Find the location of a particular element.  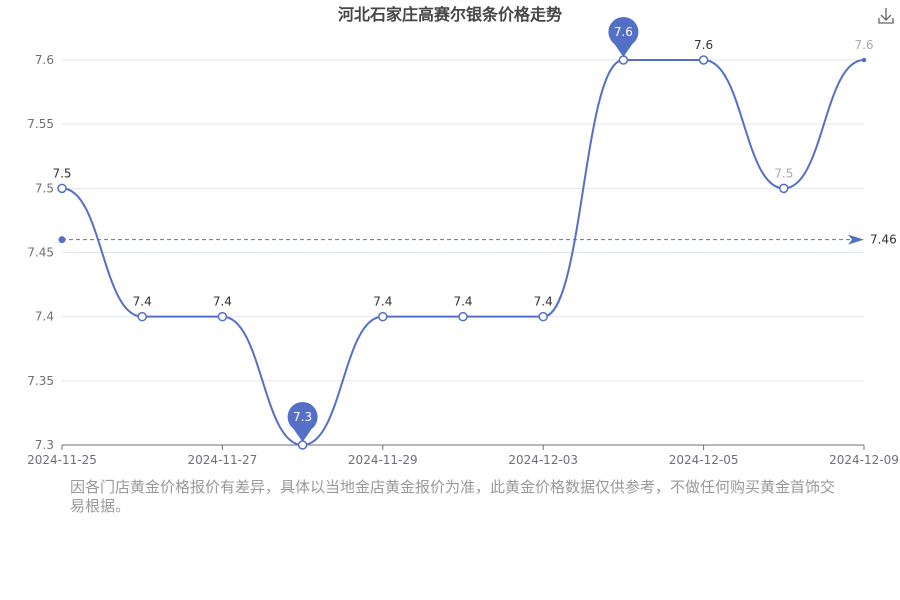

x-tick-label: 2024-11-27 is located at coordinates (223, 460).